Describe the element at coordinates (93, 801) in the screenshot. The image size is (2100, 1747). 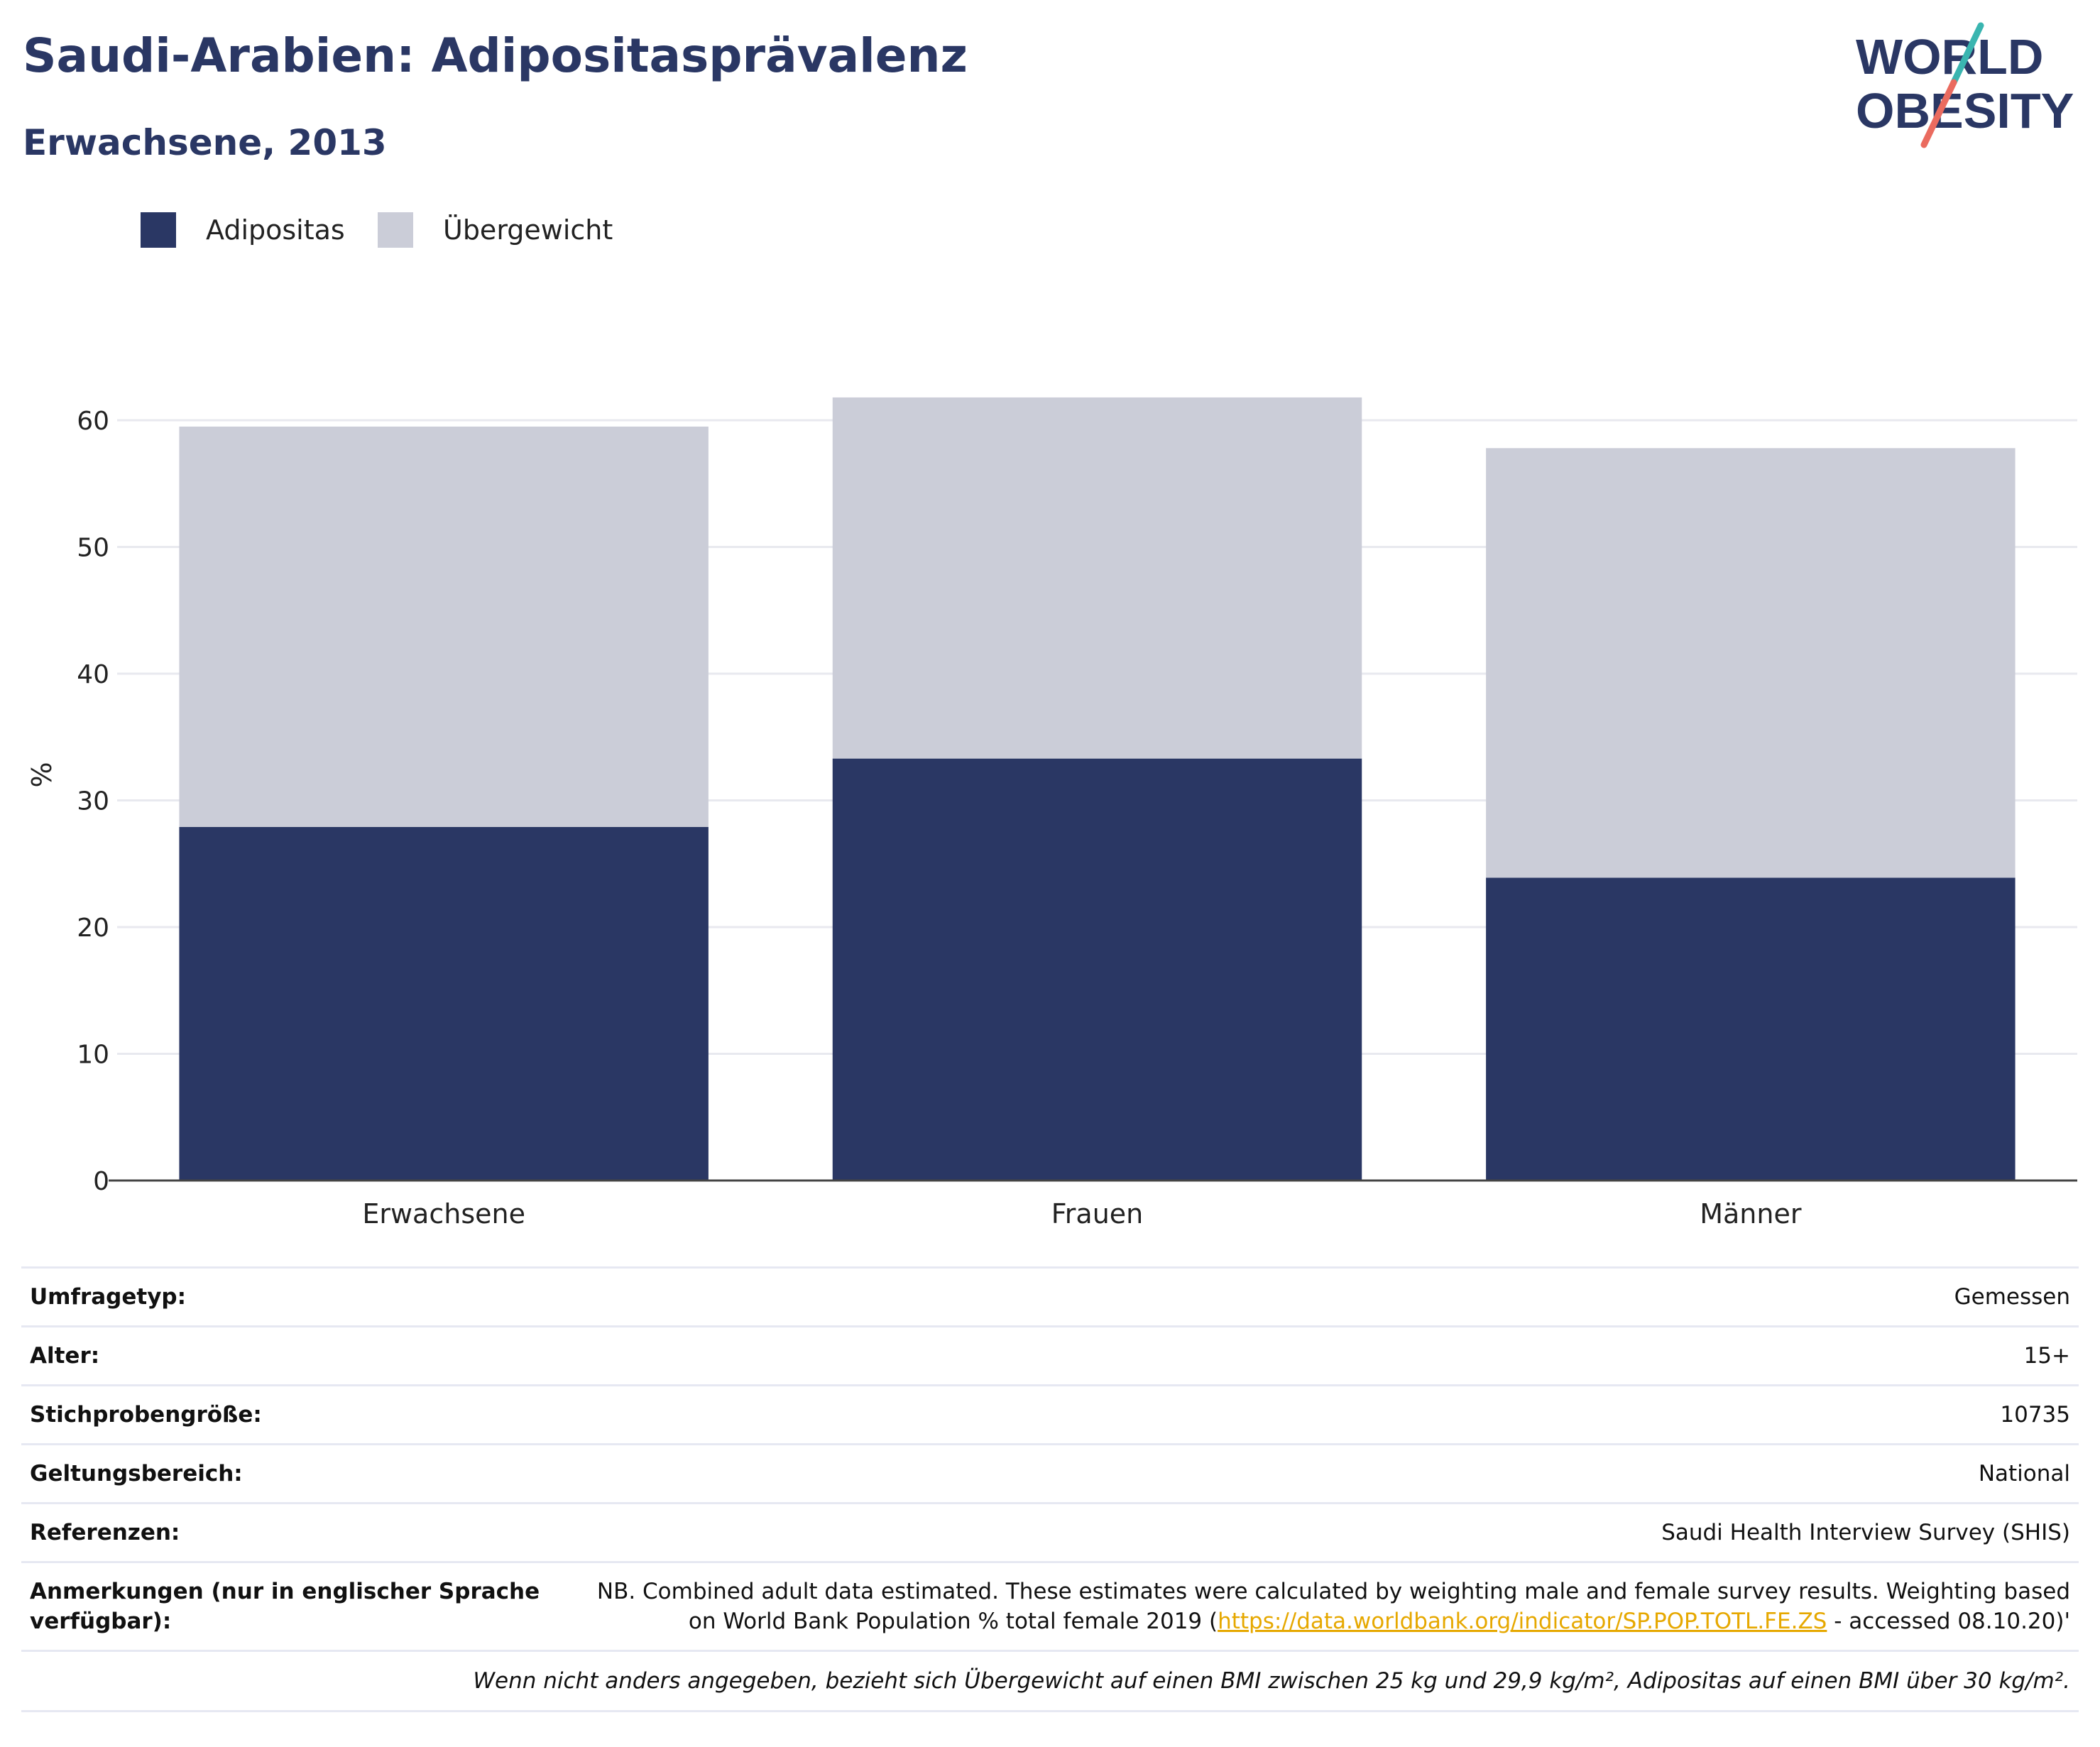
I see `y-tick-label: 30` at that location.